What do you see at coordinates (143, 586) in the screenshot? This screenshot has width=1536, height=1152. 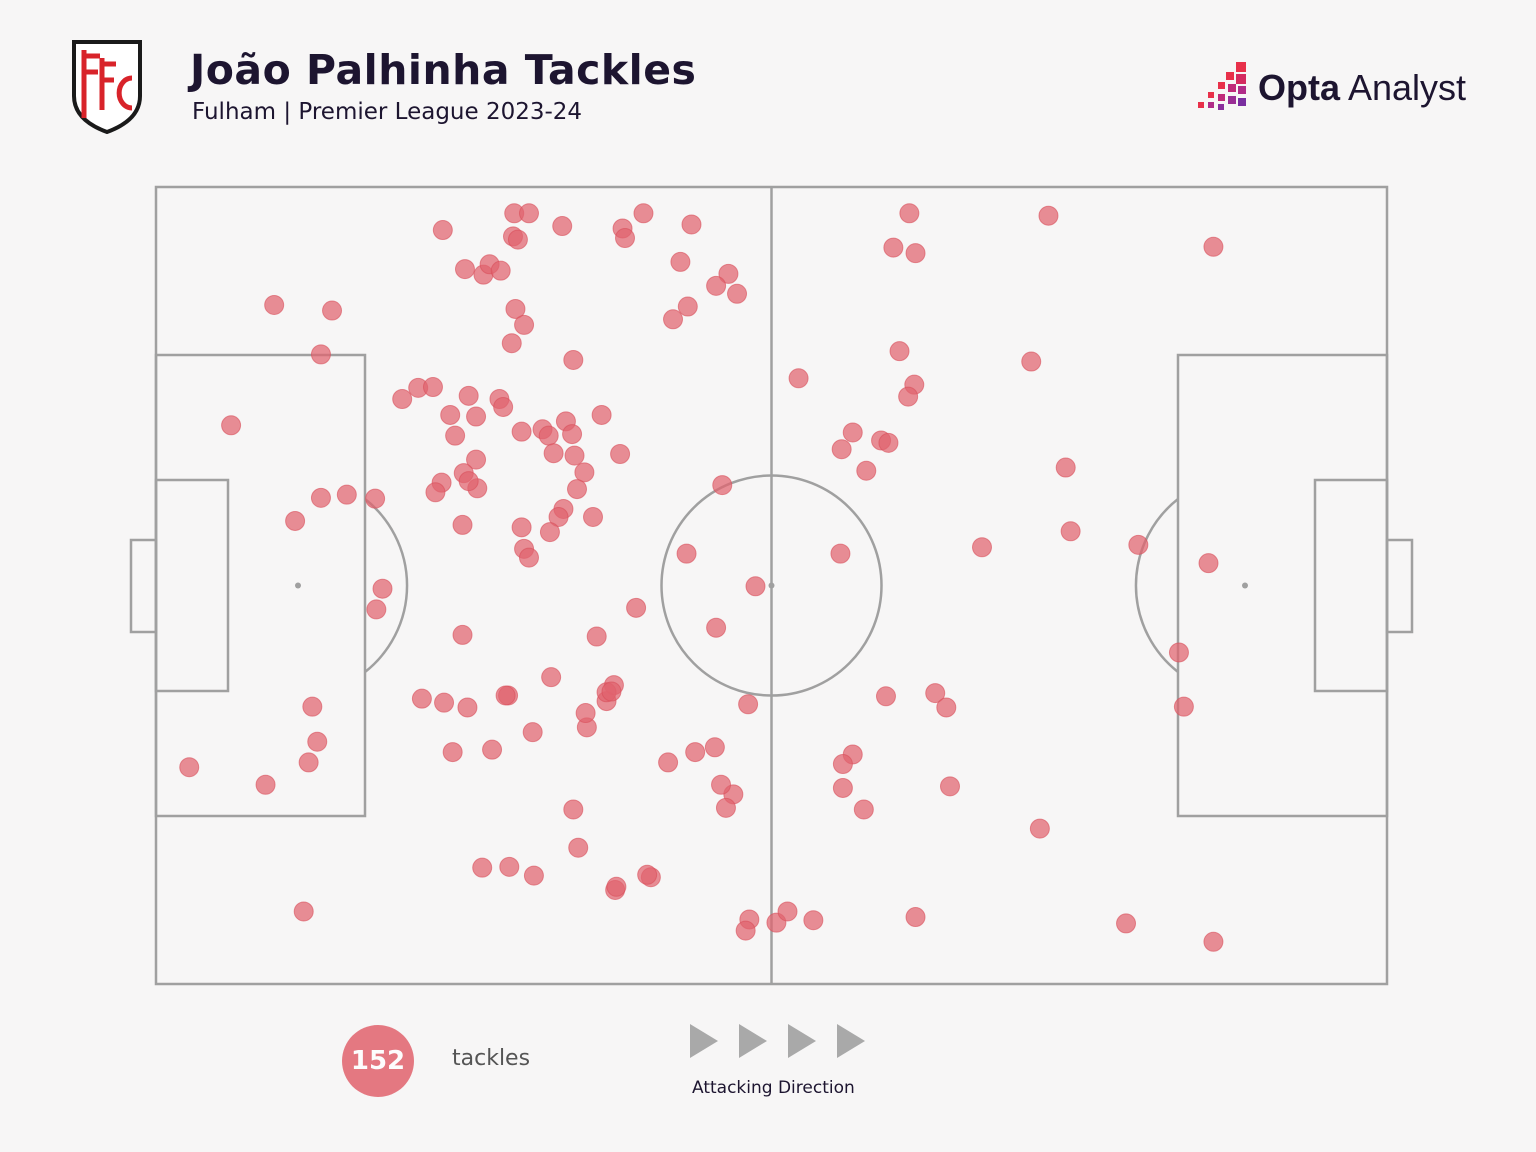 I see `left-goal` at bounding box center [143, 586].